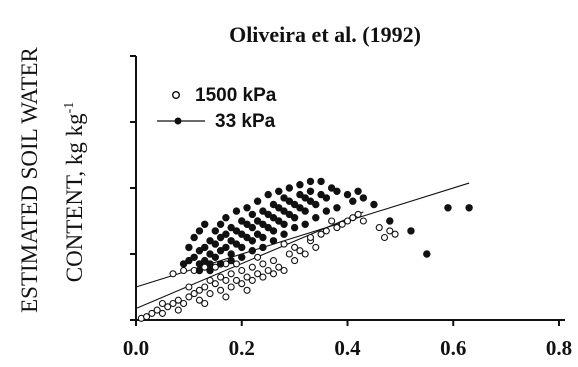 The image size is (578, 367). Describe the element at coordinates (69, 108) in the screenshot. I see `y-axis-label-sup: -1` at that location.